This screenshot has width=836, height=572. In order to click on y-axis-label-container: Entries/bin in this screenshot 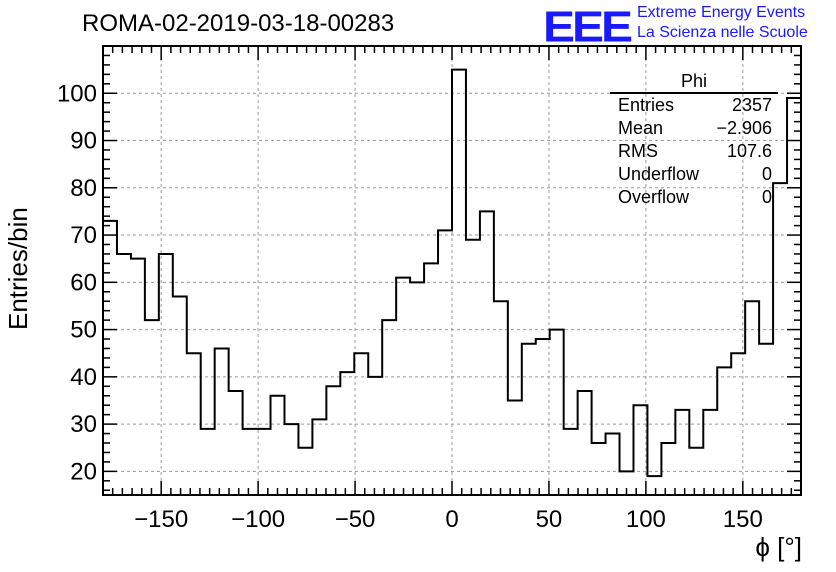, I will do `click(25, 255)`.